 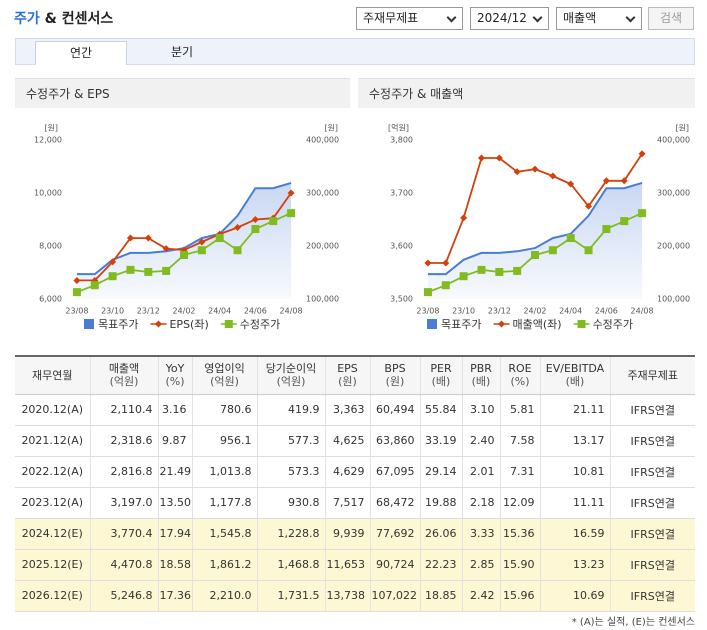 What do you see at coordinates (427, 311) in the screenshot?
I see `x-tick-label: 23/08` at bounding box center [427, 311].